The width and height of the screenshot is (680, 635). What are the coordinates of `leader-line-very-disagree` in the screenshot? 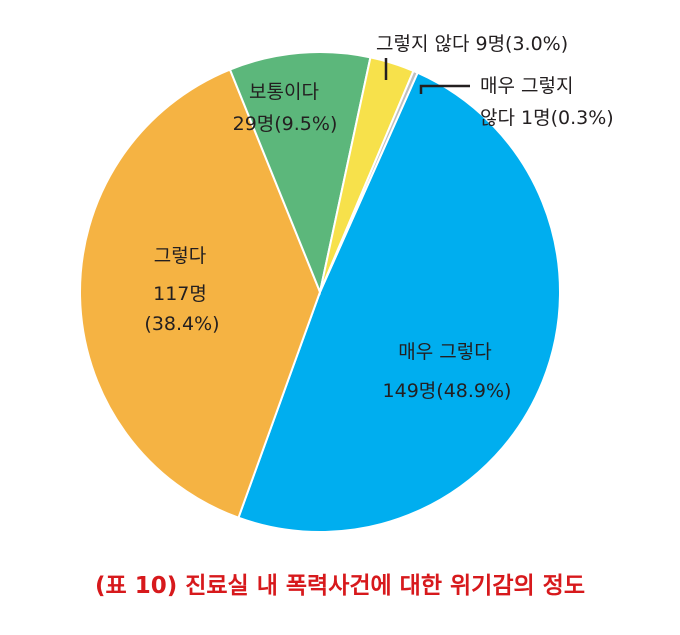 It's located at (444, 89).